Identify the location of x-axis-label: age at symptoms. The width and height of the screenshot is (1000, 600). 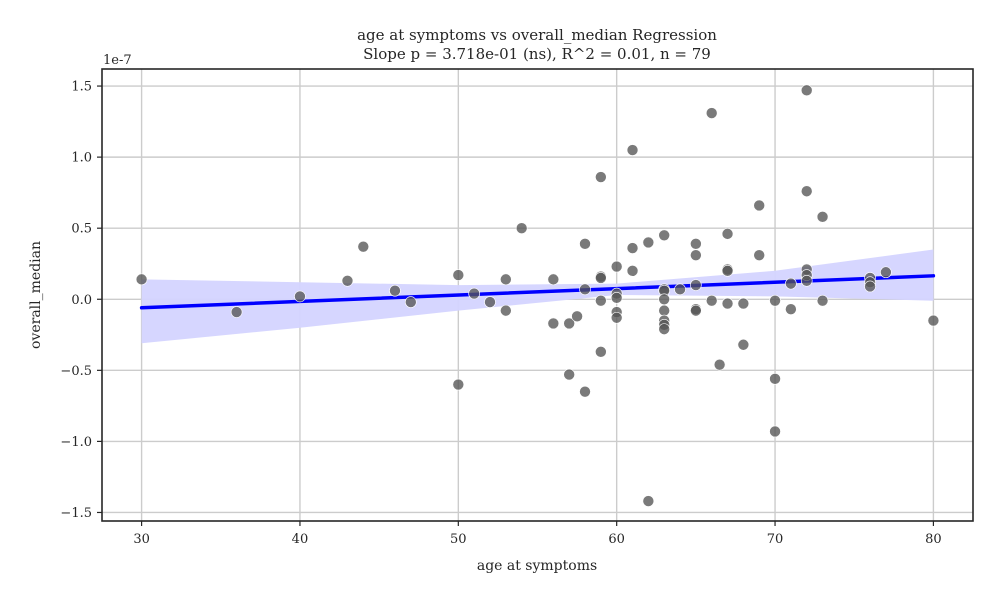
(537, 566).